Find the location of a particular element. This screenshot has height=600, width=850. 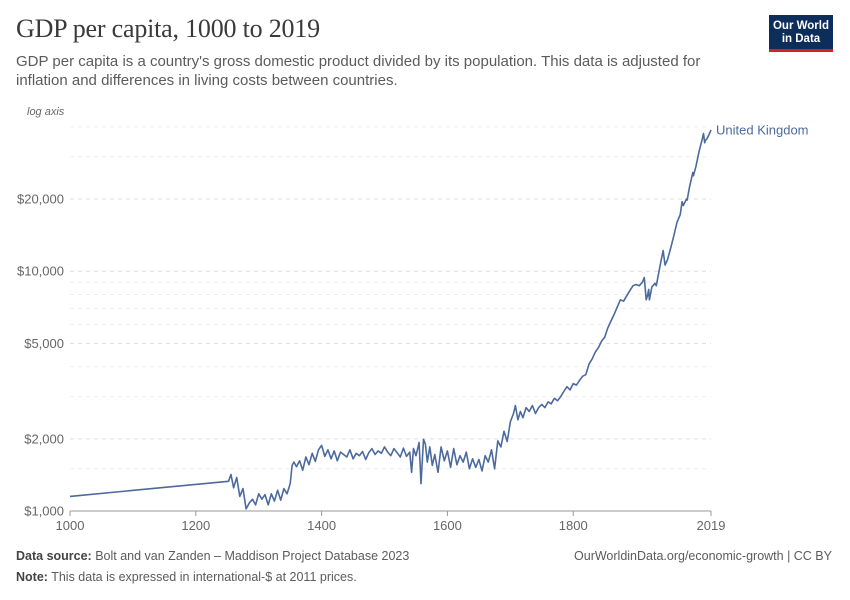

y-axis-ticks: $1,000 $2,000 $5,000 $10,000 $20,000 is located at coordinates (40, 355).